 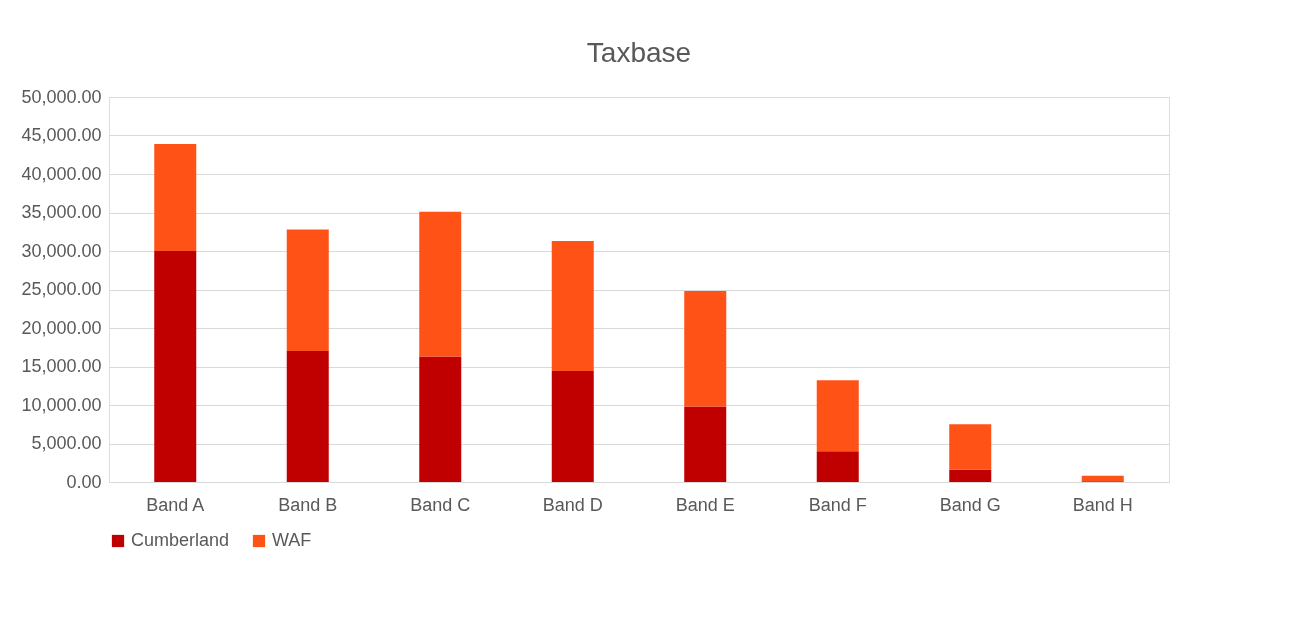 I want to click on x-tick-label: Band C, so click(x=440, y=504).